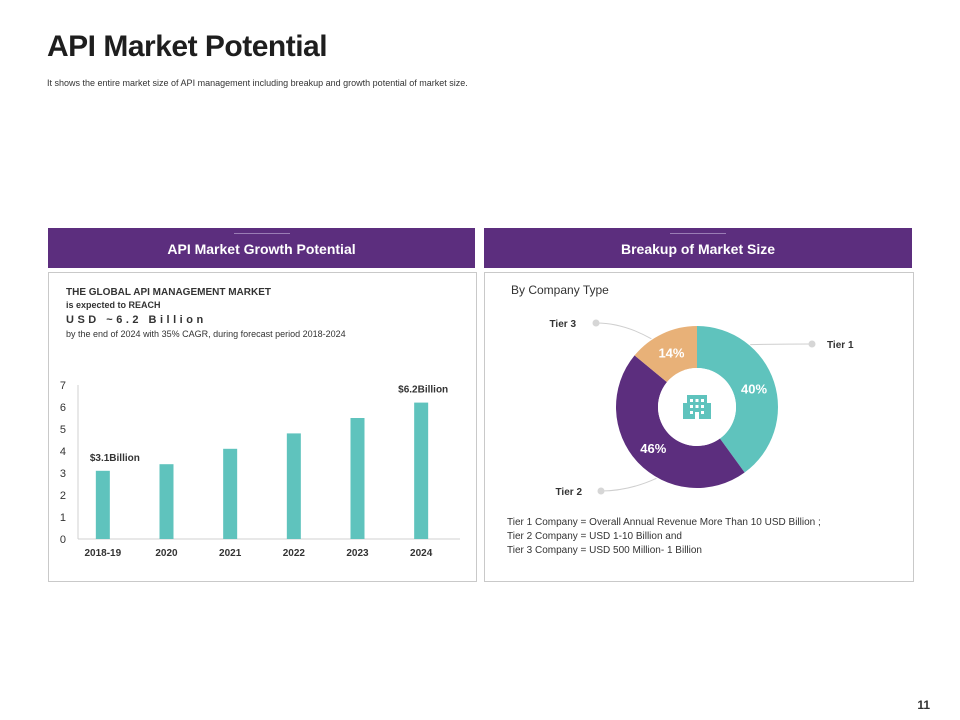 The width and height of the screenshot is (960, 720). Describe the element at coordinates (63, 430) in the screenshot. I see `y-tick-label: 5` at that location.